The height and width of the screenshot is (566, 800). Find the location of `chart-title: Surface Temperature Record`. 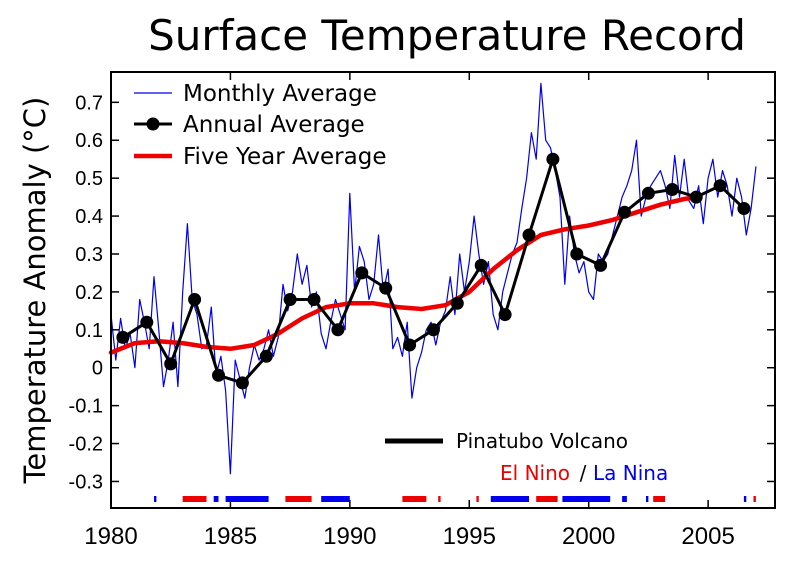

chart-title: Surface Temperature Record is located at coordinates (447, 35).